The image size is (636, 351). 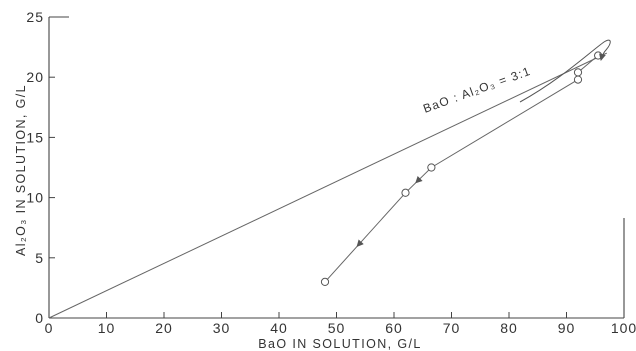 I want to click on y-tick-label: 15, so click(x=35, y=137).